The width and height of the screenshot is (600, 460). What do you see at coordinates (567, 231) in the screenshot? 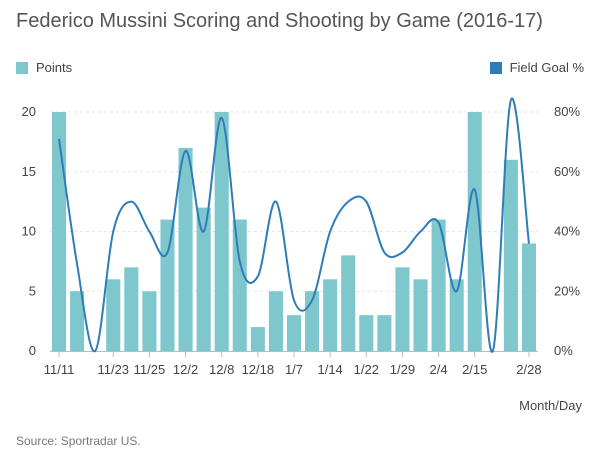
I see `y2-tick-label: 40%` at bounding box center [567, 231].